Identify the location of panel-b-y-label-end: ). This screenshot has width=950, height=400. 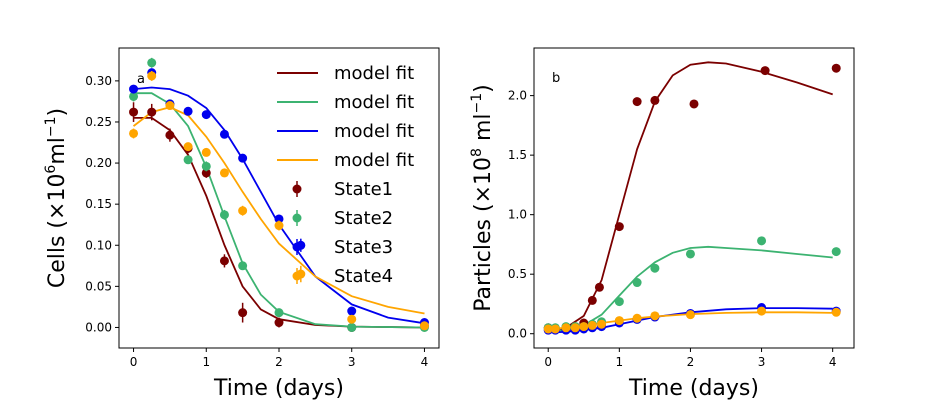
(483, 88).